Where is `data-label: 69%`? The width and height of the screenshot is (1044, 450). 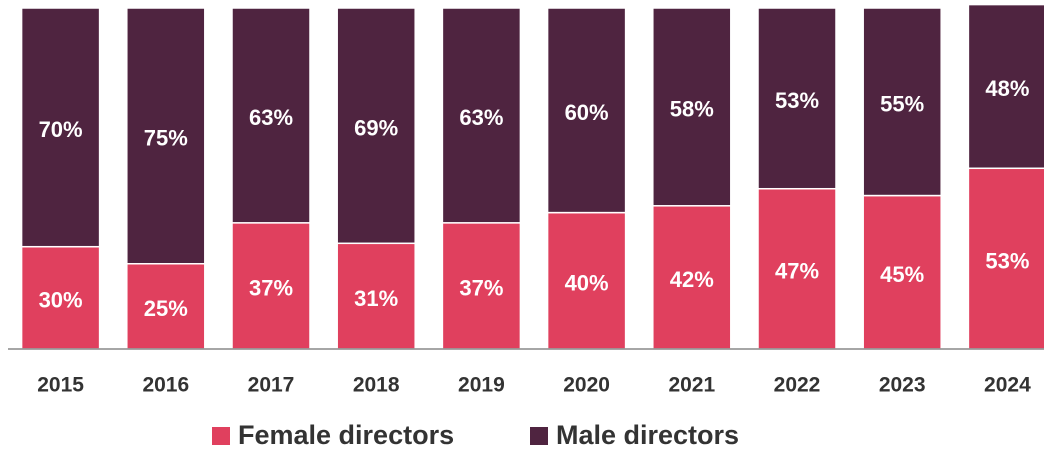
data-label: 69% is located at coordinates (376, 127).